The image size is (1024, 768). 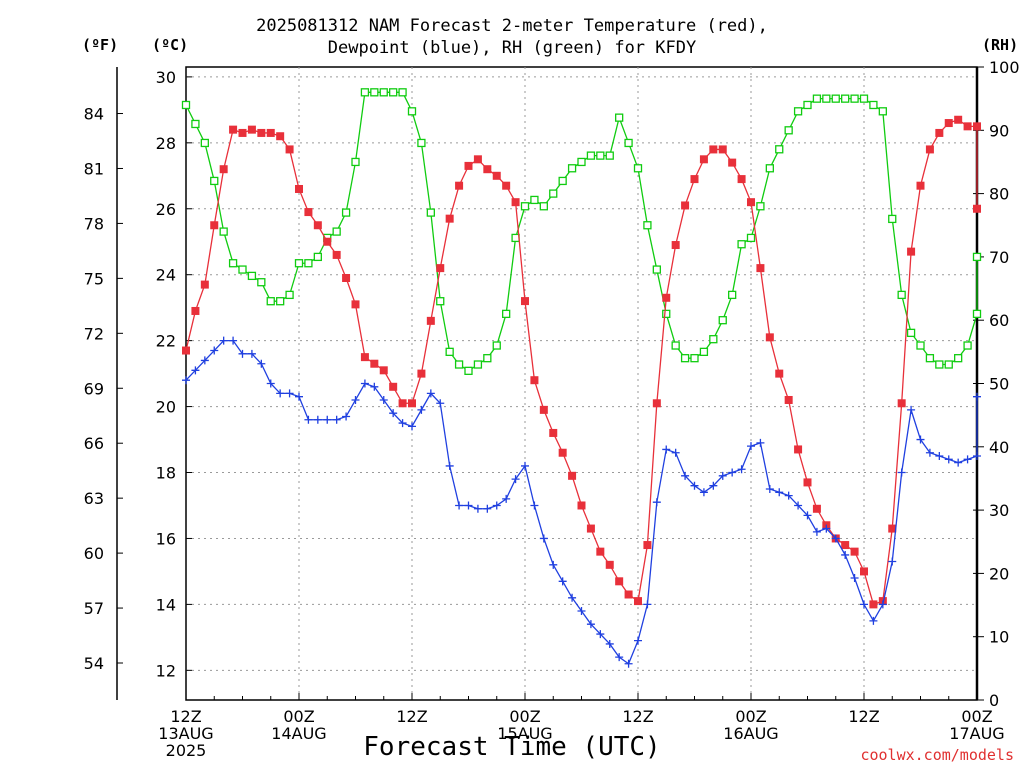 What do you see at coordinates (166, 209) in the screenshot?
I see `celsius-tick-label: 26` at bounding box center [166, 209].